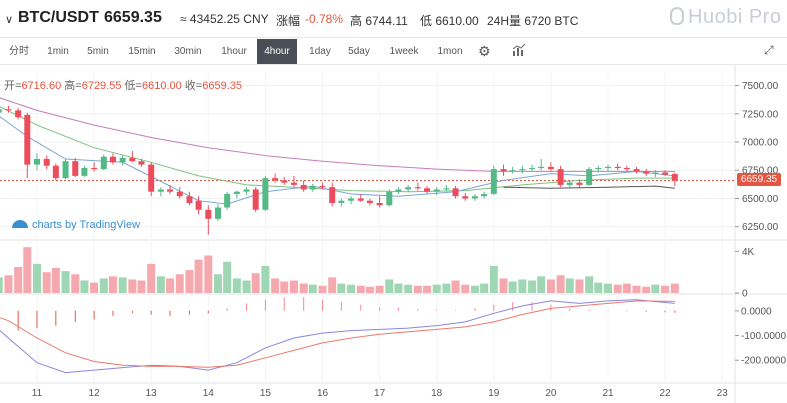 The image size is (787, 403). What do you see at coordinates (9, 20) in the screenshot?
I see `chevron-down-icon: ∨` at bounding box center [9, 20].